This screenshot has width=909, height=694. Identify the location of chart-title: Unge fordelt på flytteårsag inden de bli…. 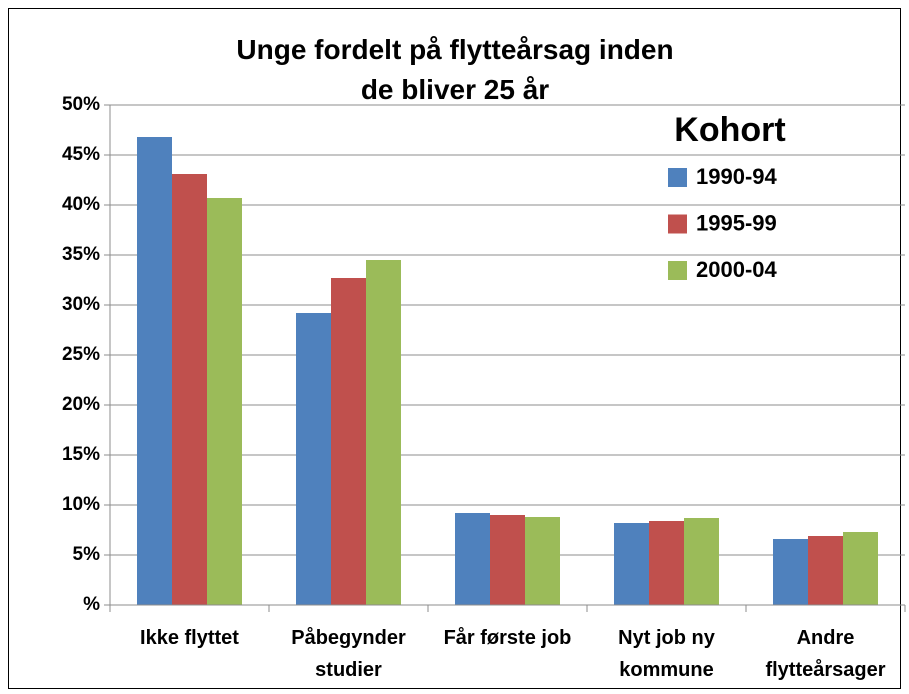
(455, 69).